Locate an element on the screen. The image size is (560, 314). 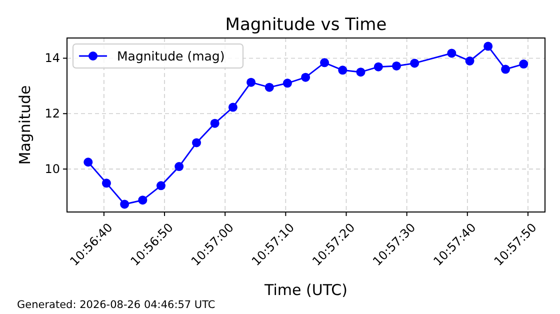
y-axis-title: Magnitude is located at coordinates (25, 125).